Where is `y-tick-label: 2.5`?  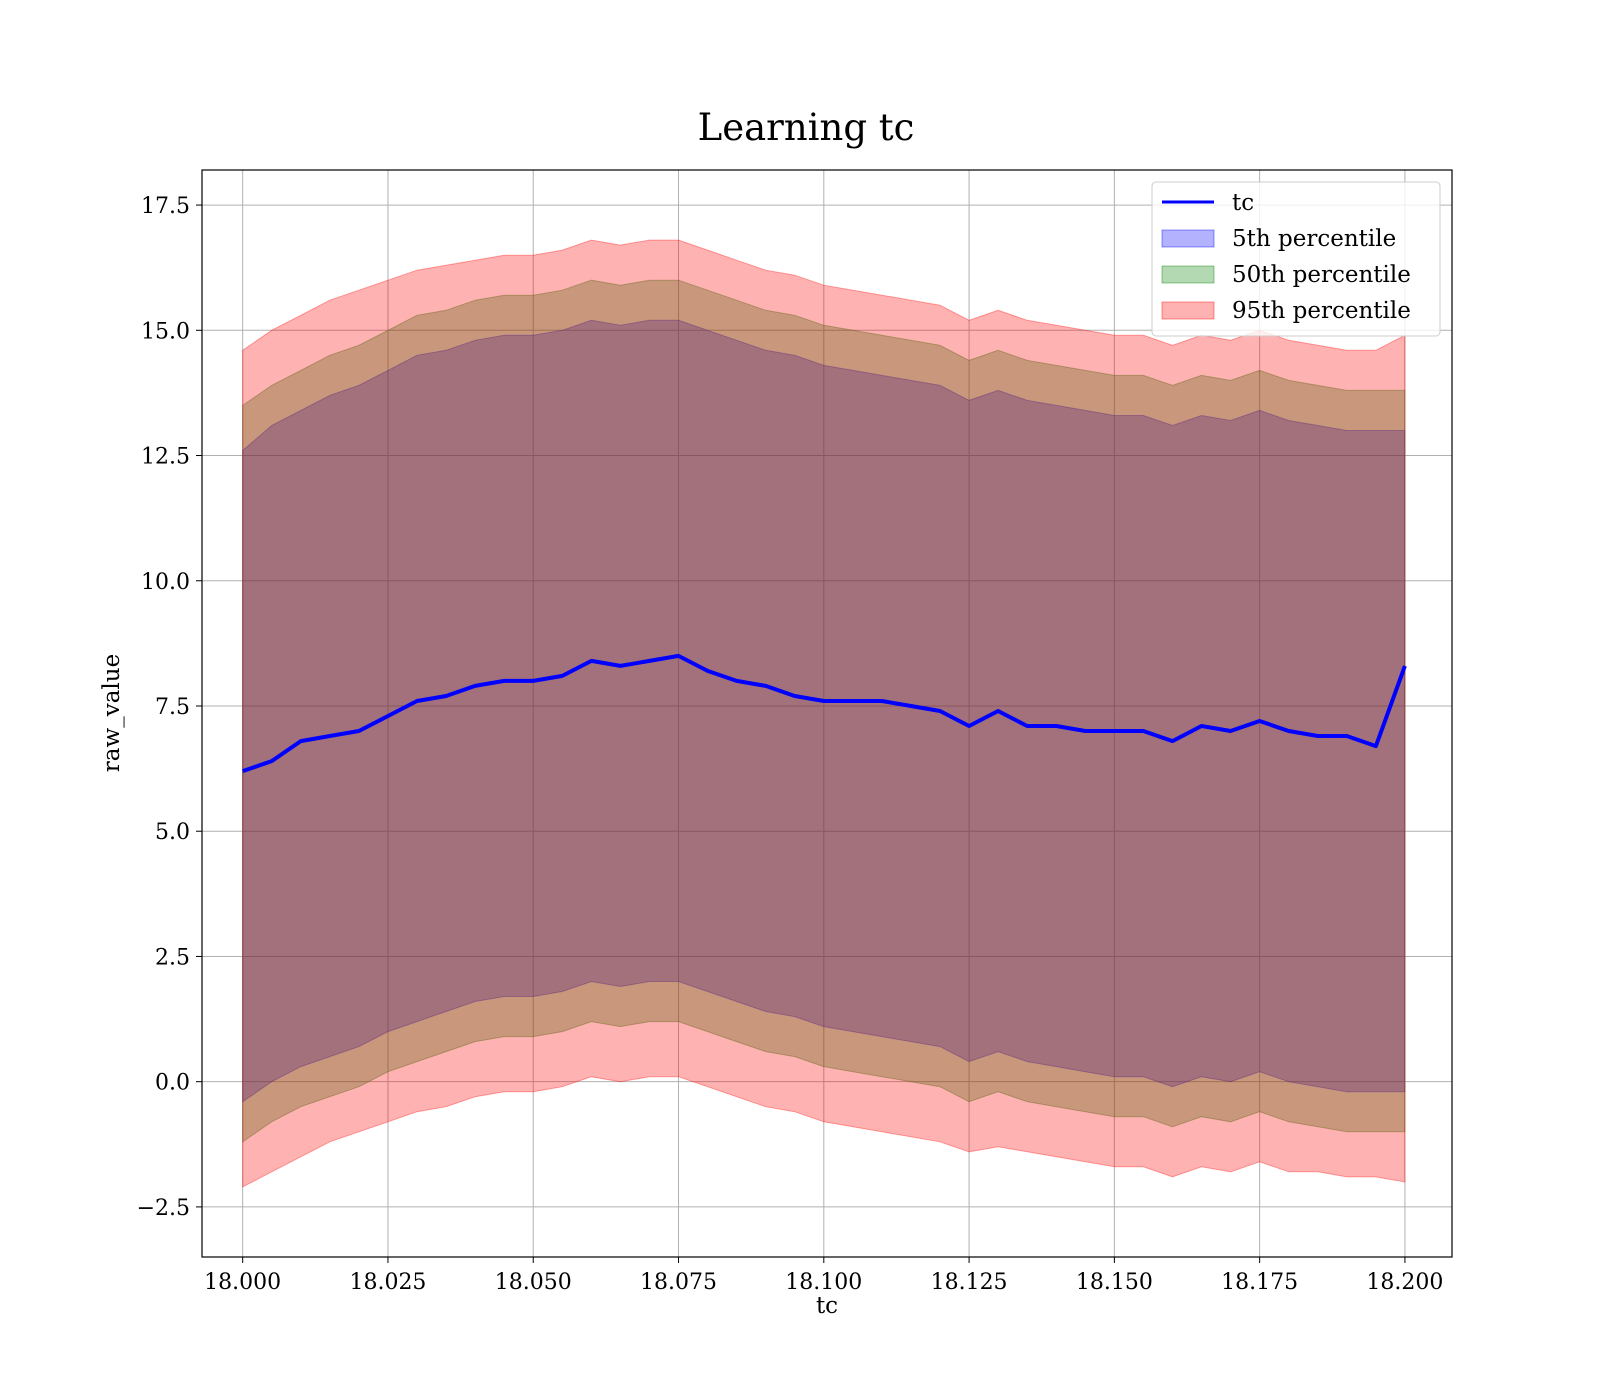 y-tick-label: 2.5 is located at coordinates (172, 957).